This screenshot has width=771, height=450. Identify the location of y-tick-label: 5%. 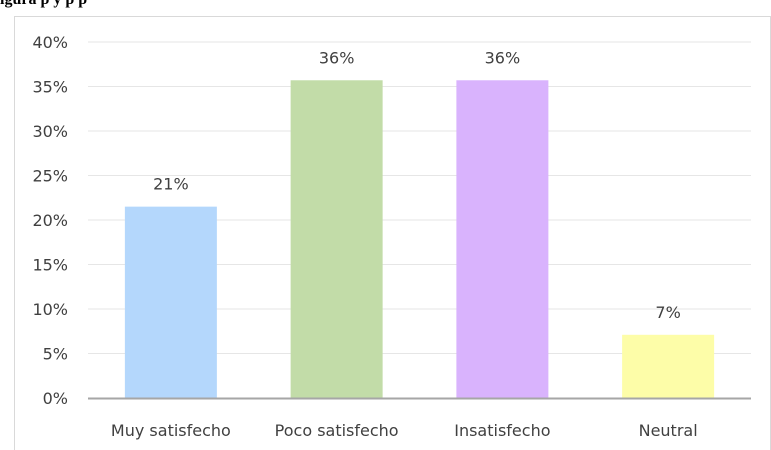
(55, 354).